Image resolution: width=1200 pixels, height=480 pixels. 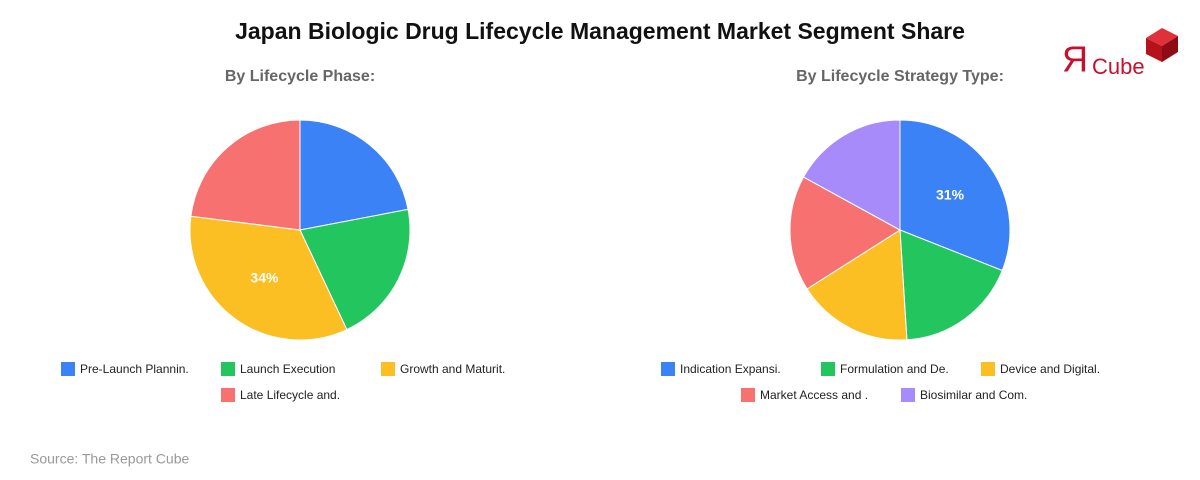 I want to click on chart-title: By Lifecycle Strategy Type:, so click(x=900, y=76).